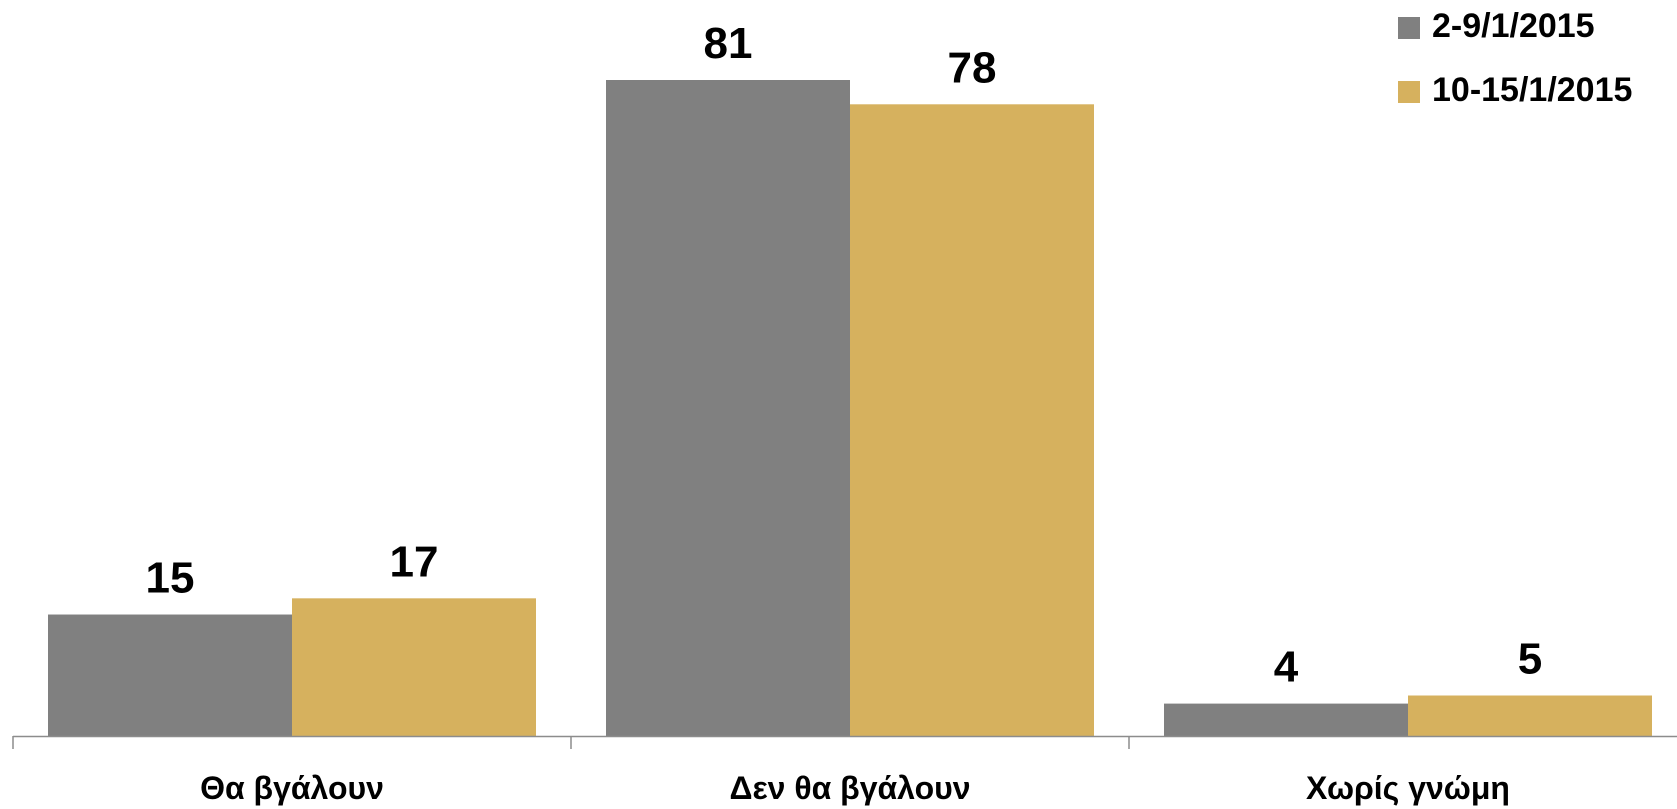  Describe the element at coordinates (972, 67) in the screenshot. I see `data-label-2-series-2: 78` at that location.